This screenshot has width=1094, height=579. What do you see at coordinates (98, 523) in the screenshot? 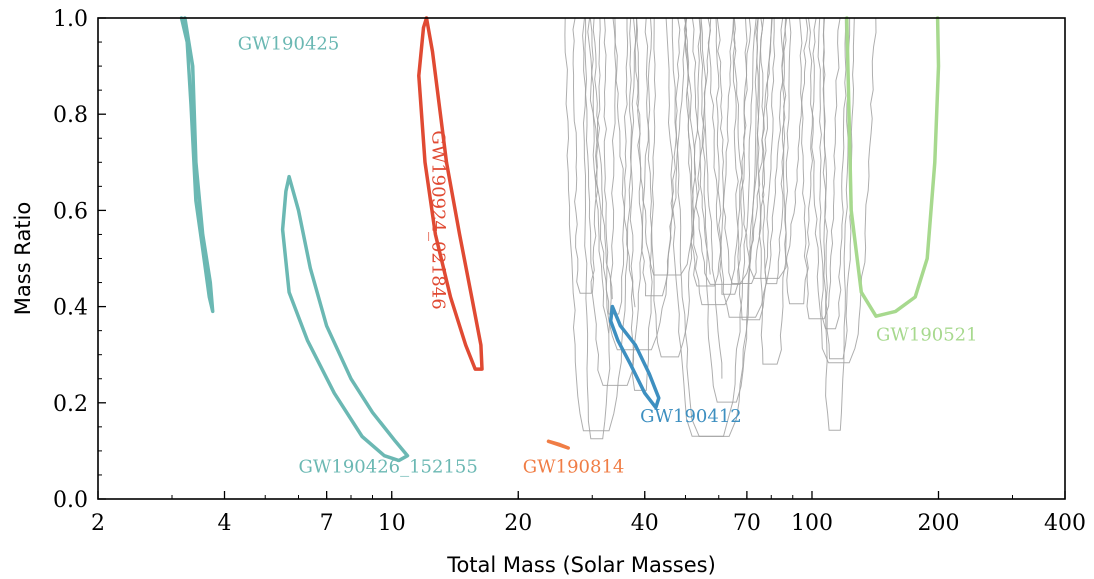
I see `x-tick-label: 2` at bounding box center [98, 523].